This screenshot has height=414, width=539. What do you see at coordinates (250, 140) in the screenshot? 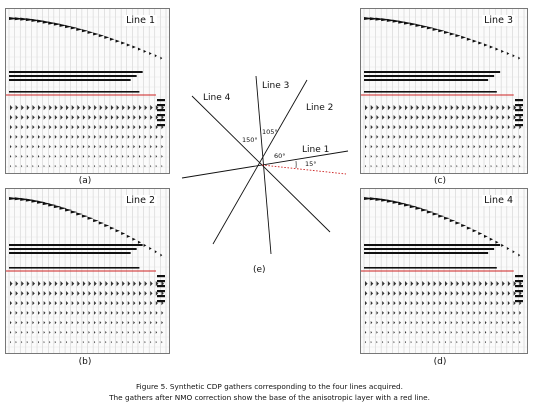
I see `angle-label-150: 150°` at bounding box center [250, 140].